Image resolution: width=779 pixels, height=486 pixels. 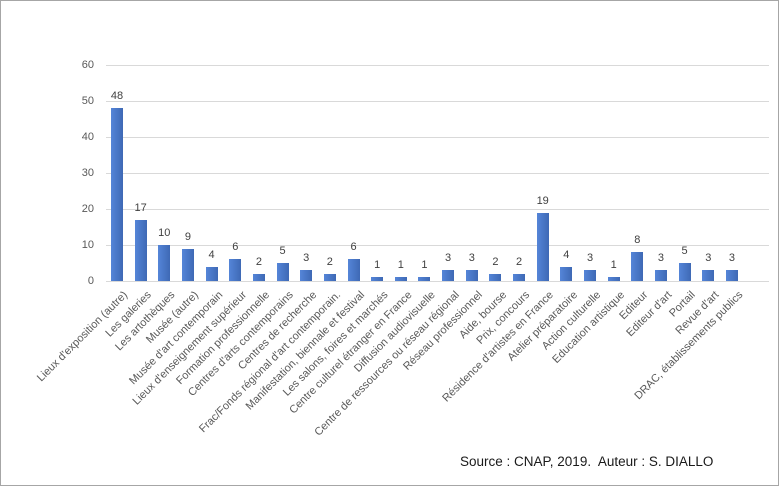 What do you see at coordinates (87, 101) in the screenshot?
I see `y-axis-tick-label: 50` at bounding box center [87, 101].